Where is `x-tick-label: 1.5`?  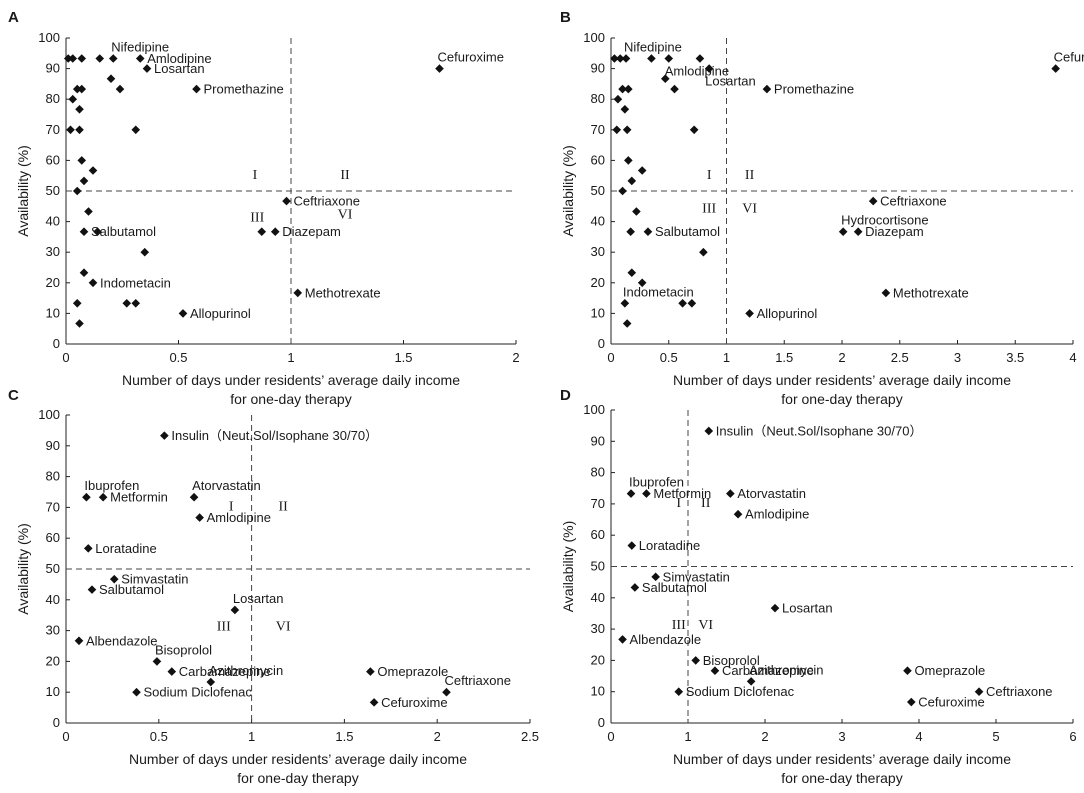
x-tick-label: 1.5 is located at coordinates (403, 357).